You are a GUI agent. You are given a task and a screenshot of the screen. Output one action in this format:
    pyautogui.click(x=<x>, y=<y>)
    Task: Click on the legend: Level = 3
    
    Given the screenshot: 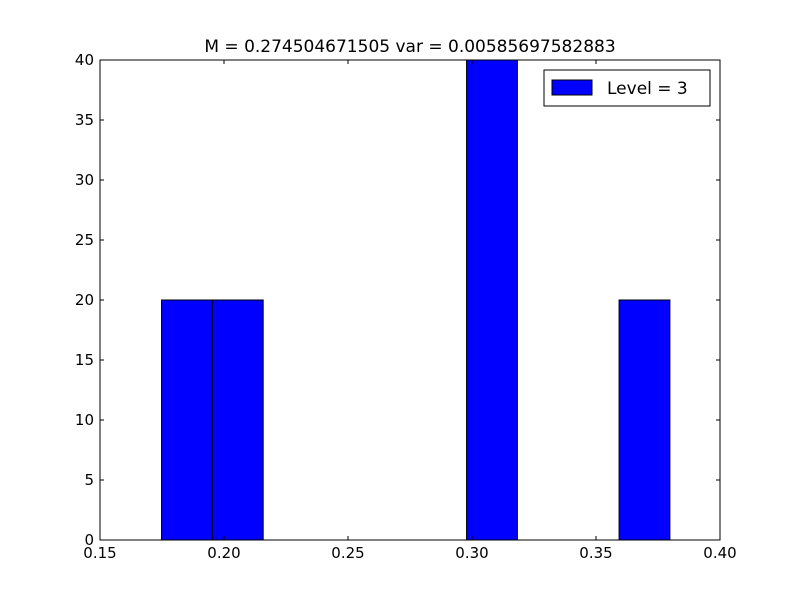 What is the action you would take?
    pyautogui.click(x=627, y=88)
    